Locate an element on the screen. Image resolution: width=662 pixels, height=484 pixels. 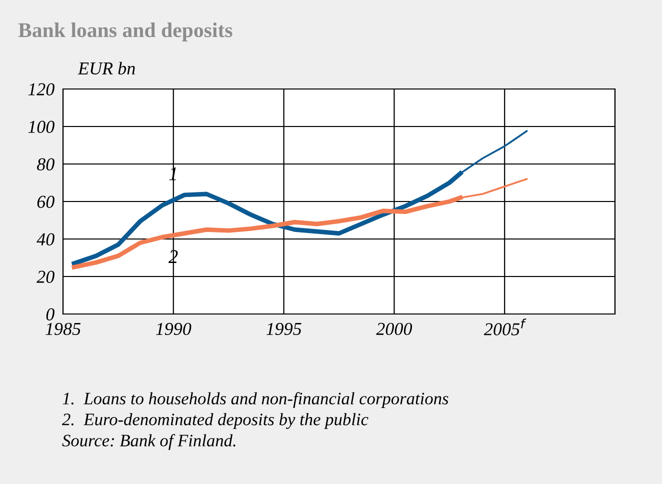
y-tick-label: 40 is located at coordinates (45, 239).